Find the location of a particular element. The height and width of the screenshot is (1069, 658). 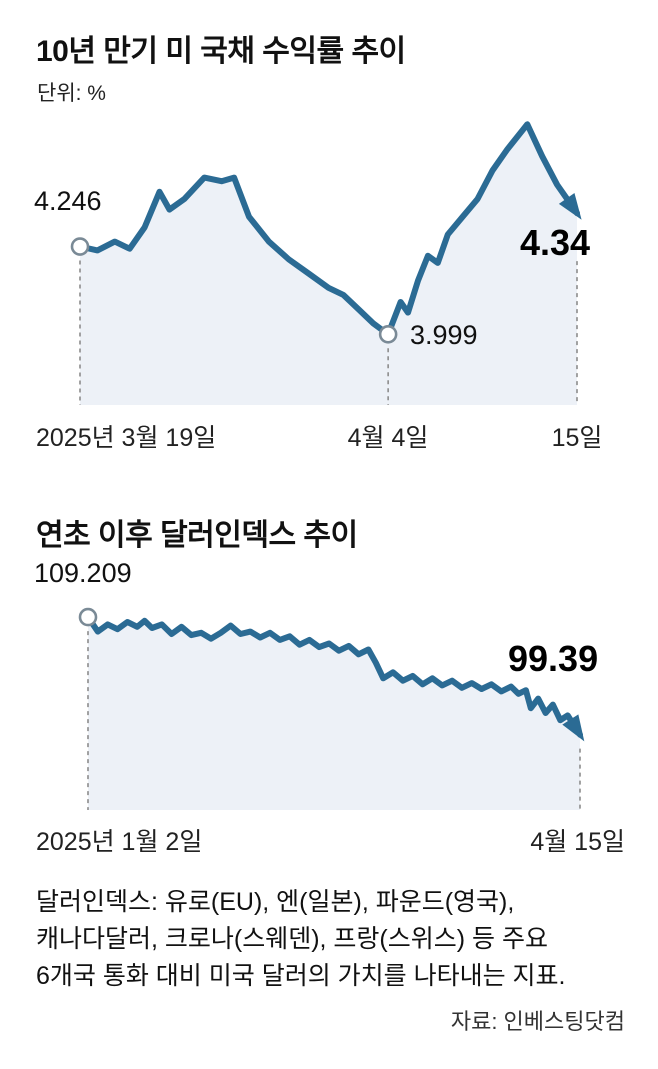

source-credit: 자료: 인베스팅닷컴 is located at coordinates (537, 1021).